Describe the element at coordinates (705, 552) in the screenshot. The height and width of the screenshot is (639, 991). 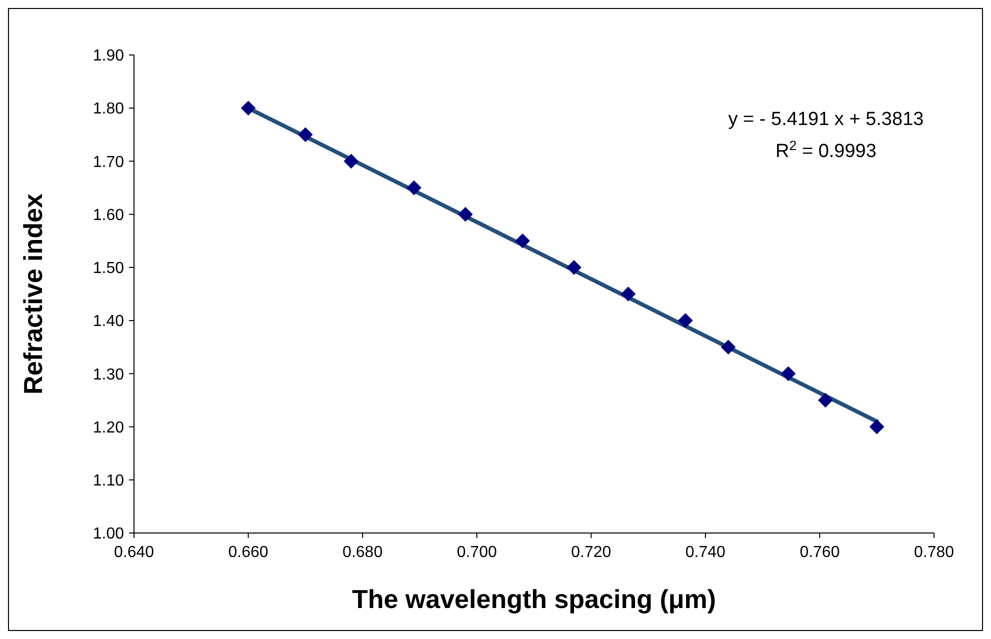
I see `x-tick-label: 0.740` at that location.